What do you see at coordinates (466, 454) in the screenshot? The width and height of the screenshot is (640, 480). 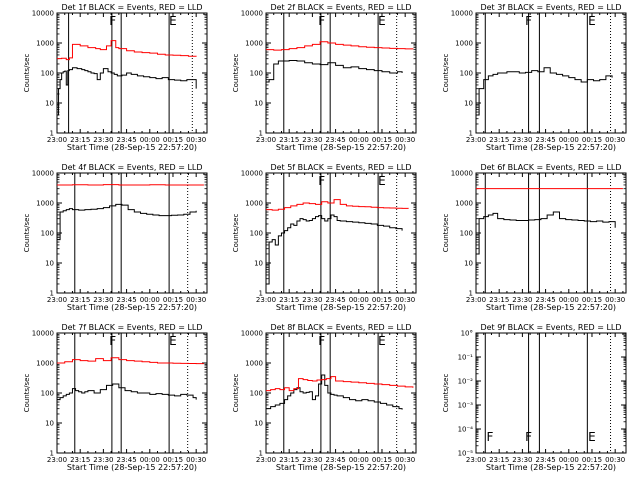 I see `y-tick-label: 10⁻⁵` at bounding box center [466, 454].